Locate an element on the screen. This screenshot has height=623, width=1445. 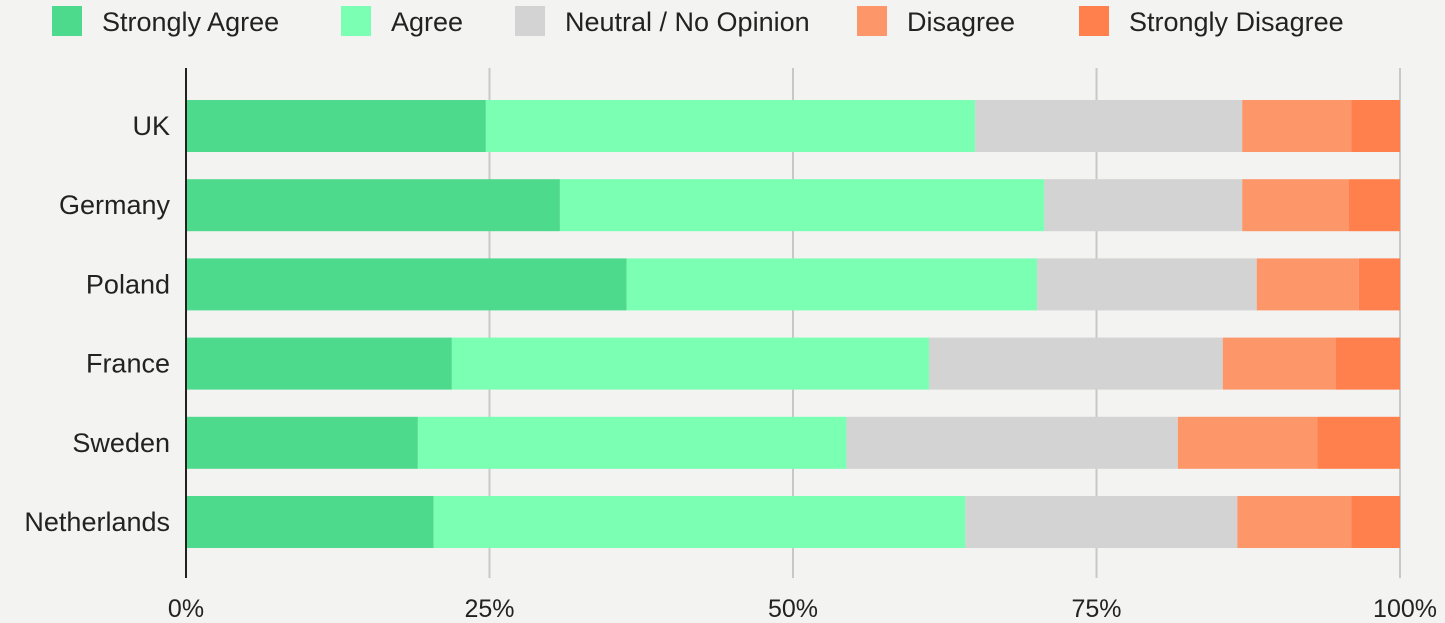
bar-france-neutral-no-opinion is located at coordinates (1075, 363).